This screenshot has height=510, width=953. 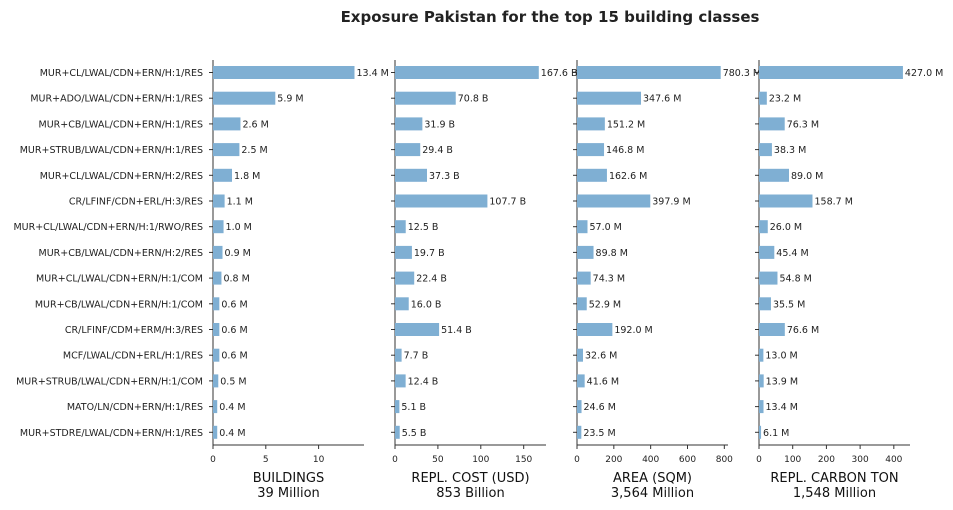 I want to click on category-label: MUR+CB/LWAL/CDN+ERN/H:1/RES, so click(x=121, y=124).